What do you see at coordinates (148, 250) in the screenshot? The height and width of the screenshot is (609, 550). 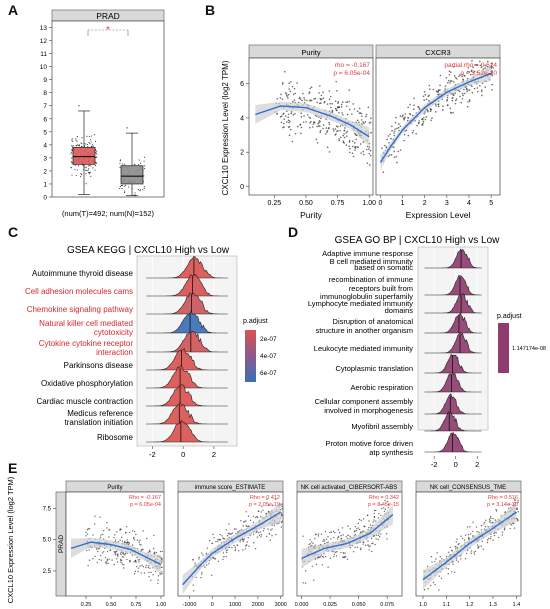 I see `panel-c-title: GSEA KEGG | CXCL10 High vs Low` at bounding box center [148, 250].